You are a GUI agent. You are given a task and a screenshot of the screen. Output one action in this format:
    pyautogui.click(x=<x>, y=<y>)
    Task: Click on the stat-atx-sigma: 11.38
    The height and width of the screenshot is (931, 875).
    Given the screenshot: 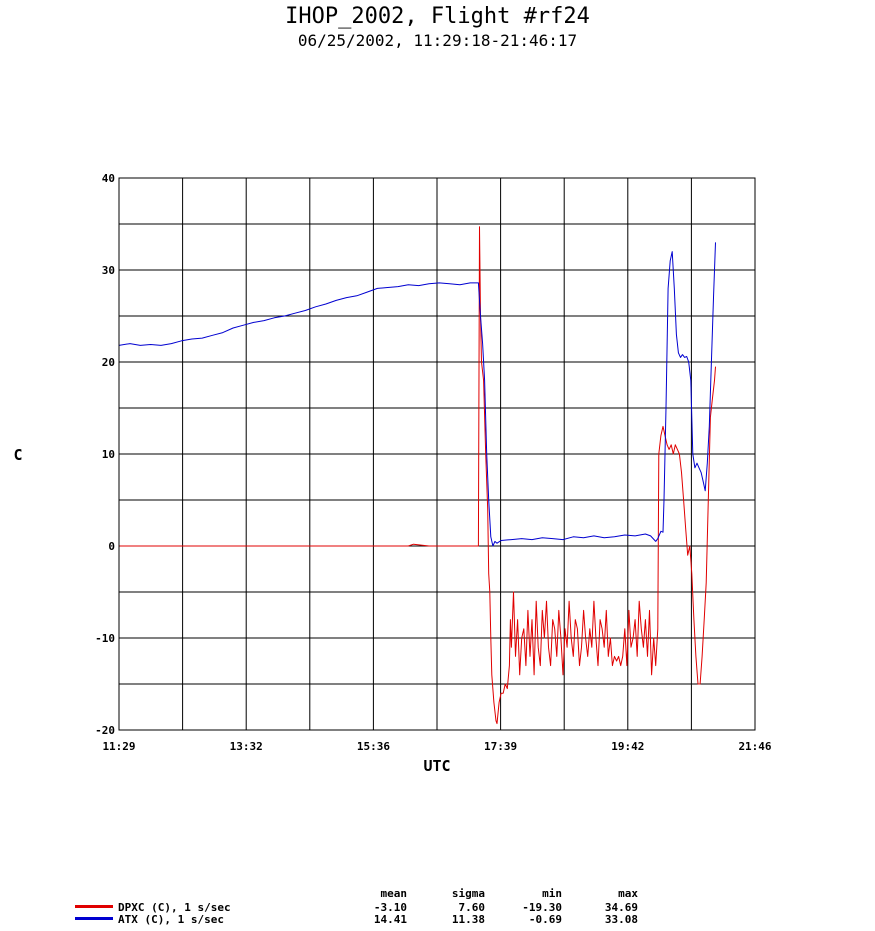 What is the action you would take?
    pyautogui.click(x=468, y=919)
    